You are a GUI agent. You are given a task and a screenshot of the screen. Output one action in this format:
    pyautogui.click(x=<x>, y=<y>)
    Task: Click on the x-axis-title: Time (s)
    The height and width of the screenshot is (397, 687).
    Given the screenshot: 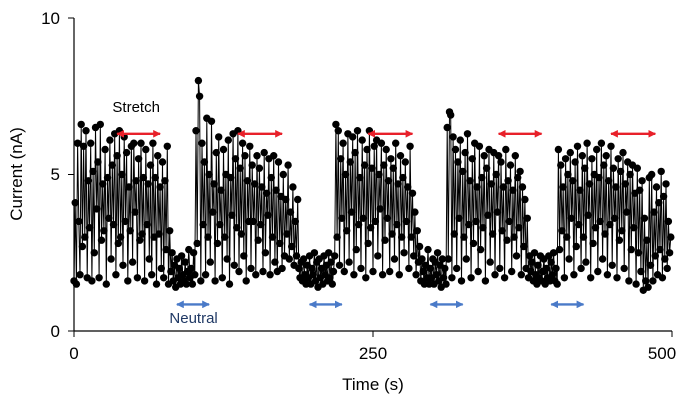 What is the action you would take?
    pyautogui.click(x=373, y=384)
    